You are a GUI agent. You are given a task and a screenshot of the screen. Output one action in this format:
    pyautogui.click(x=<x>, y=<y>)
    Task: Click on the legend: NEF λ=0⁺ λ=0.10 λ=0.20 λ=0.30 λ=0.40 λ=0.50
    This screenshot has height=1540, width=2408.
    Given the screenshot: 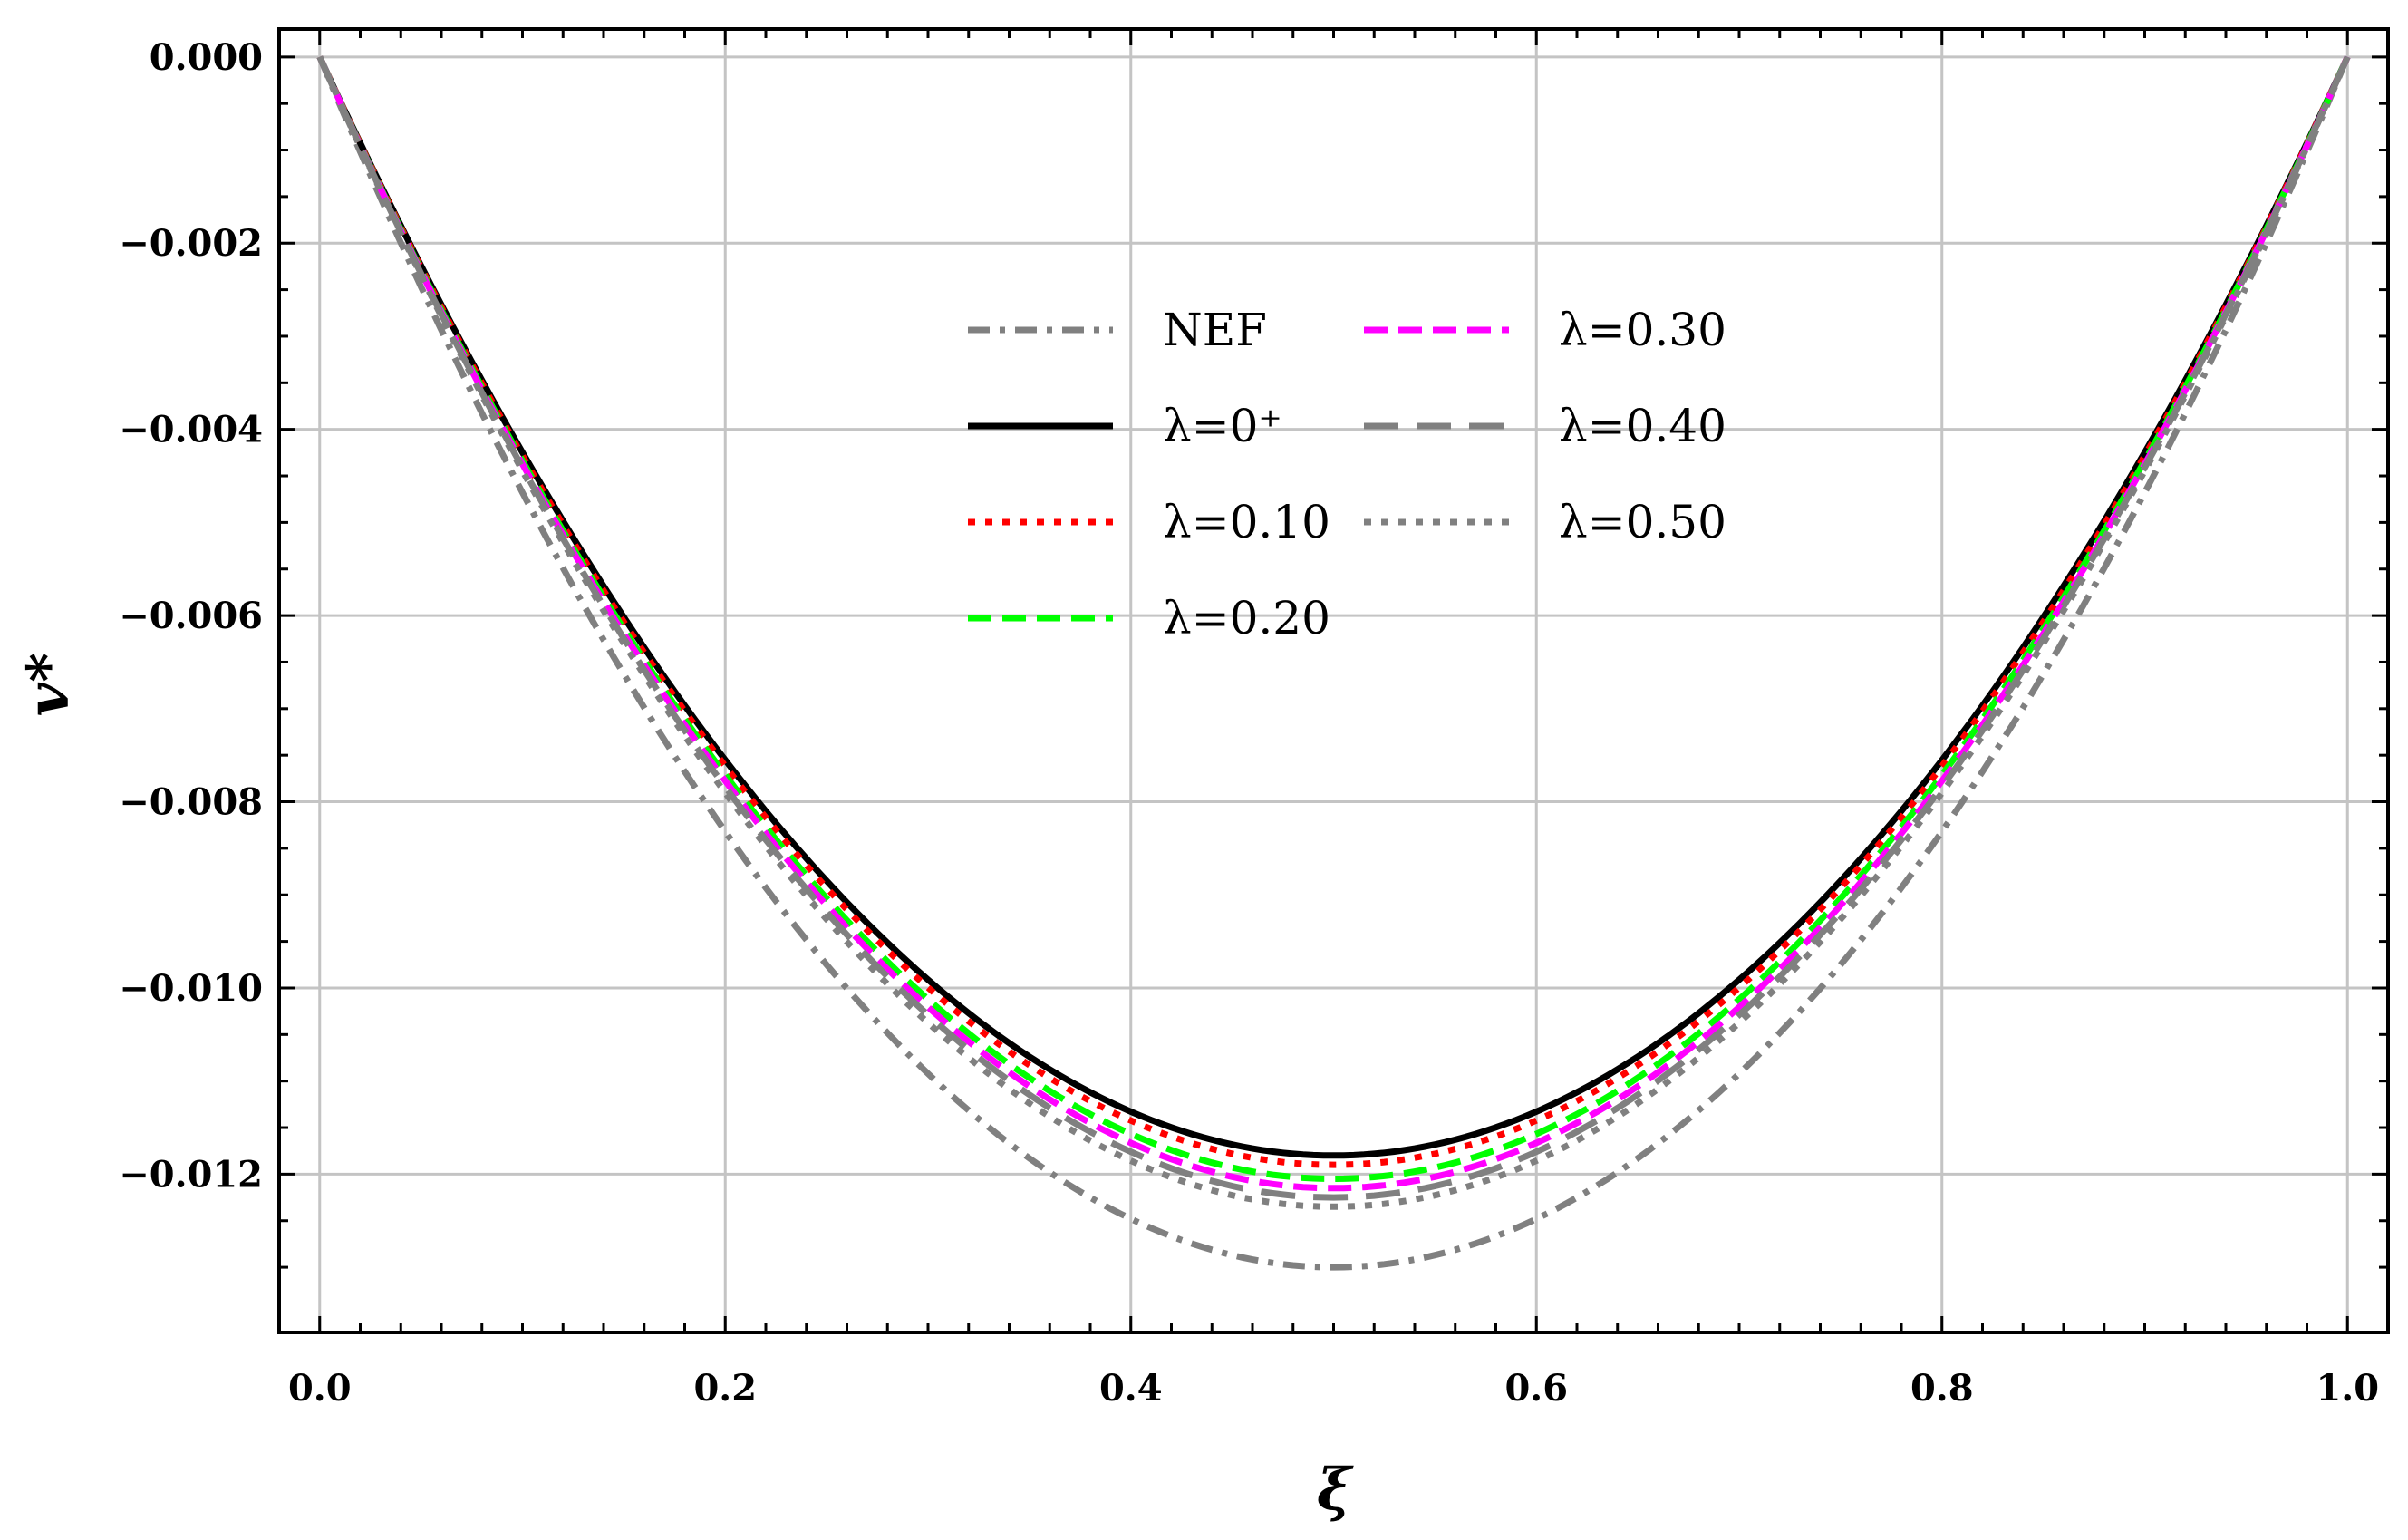 What is the action you would take?
    pyautogui.click(x=1347, y=474)
    